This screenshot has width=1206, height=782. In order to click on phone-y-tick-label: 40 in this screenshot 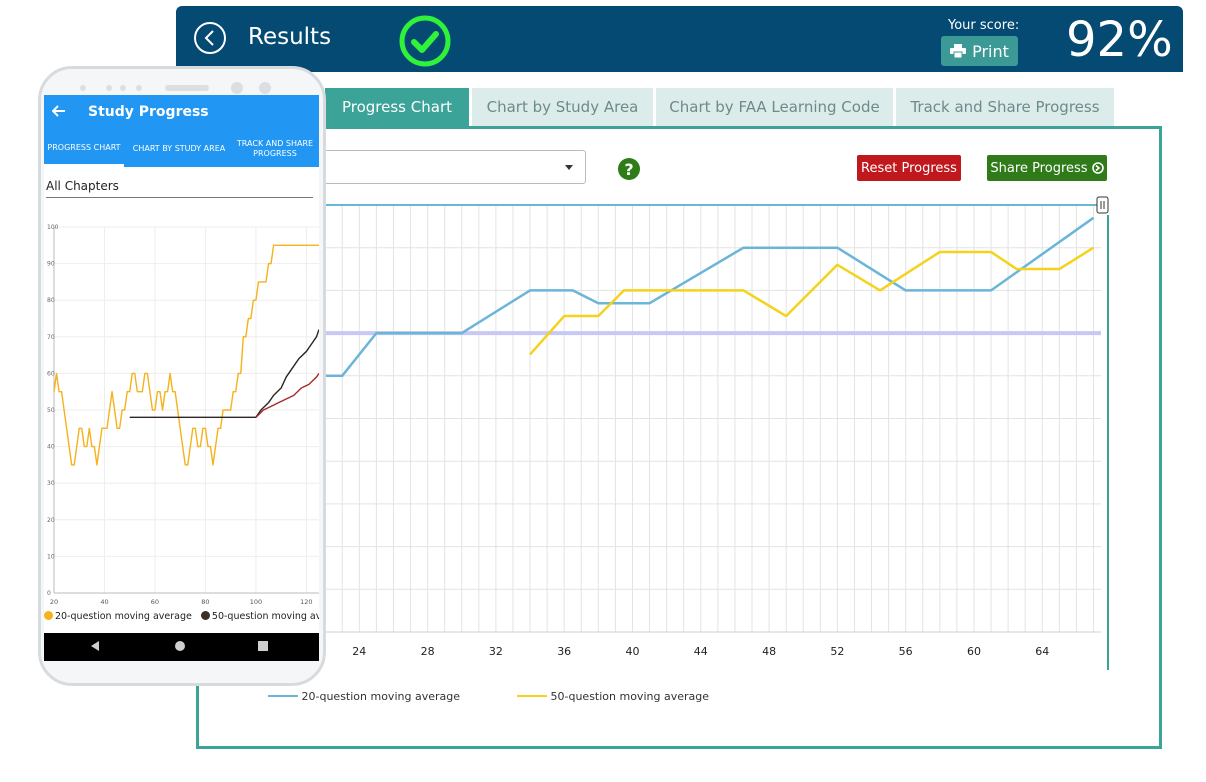, I will do `click(51, 447)`.